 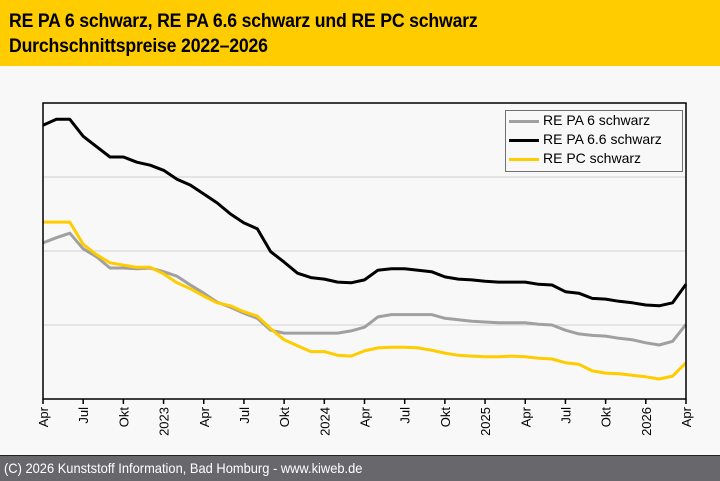 I want to click on legend-swatch-pa66, so click(x=524, y=140).